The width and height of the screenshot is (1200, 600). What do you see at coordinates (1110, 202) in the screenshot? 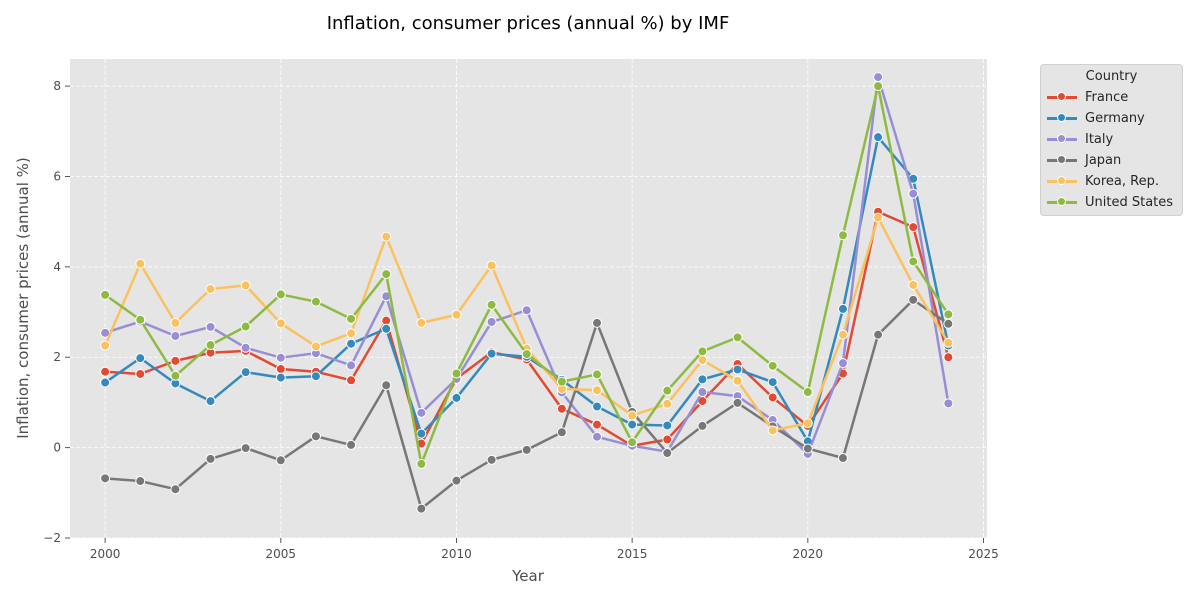
I see `legend-item-united-states: United States` at bounding box center [1110, 202].